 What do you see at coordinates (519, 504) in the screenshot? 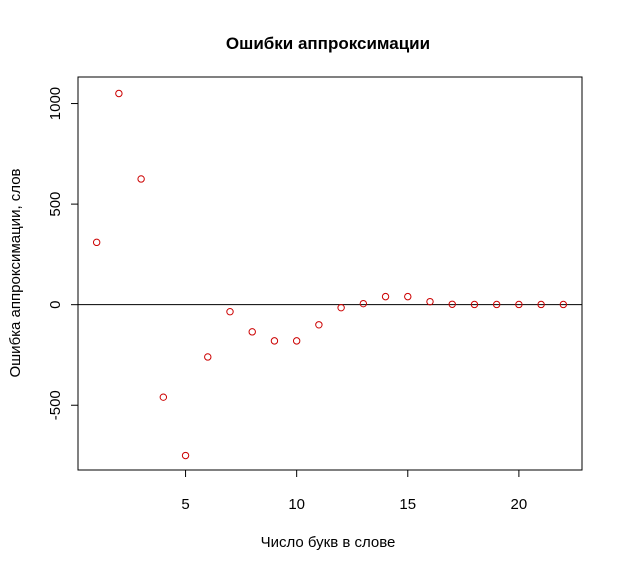
I see `x-tick-label: 20` at bounding box center [519, 504].